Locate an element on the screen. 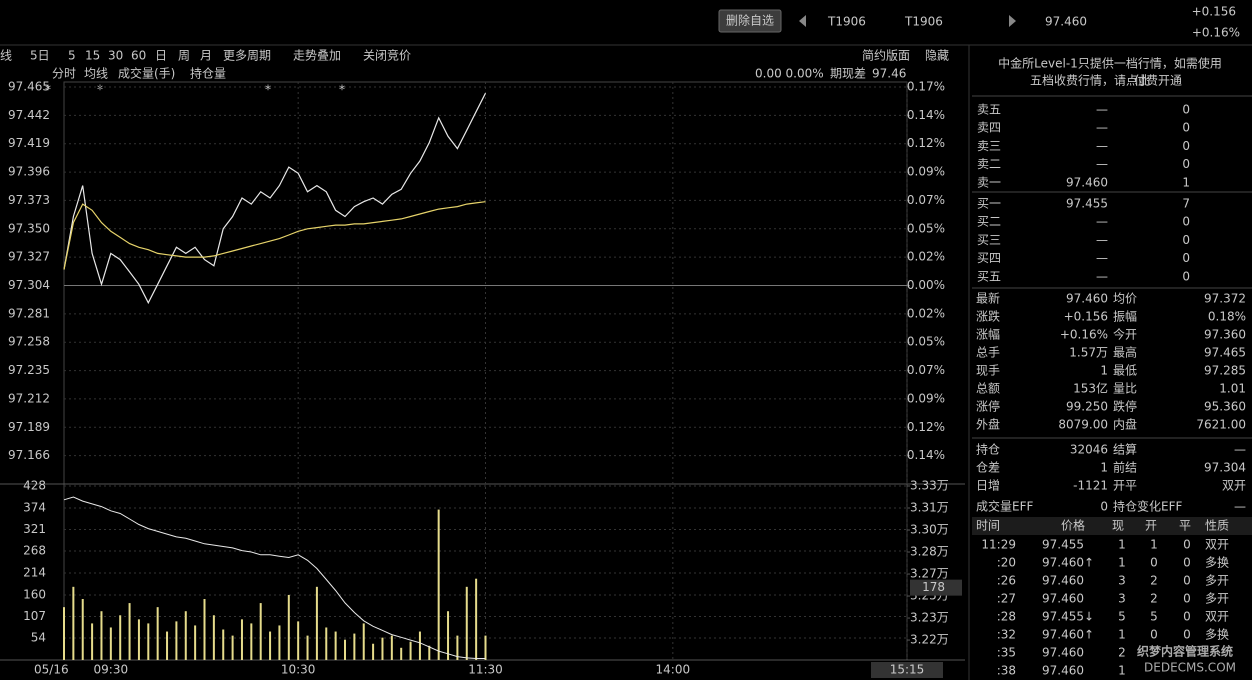 The height and width of the screenshot is (680, 1252). y2-tick-label: 0.00% is located at coordinates (926, 285).